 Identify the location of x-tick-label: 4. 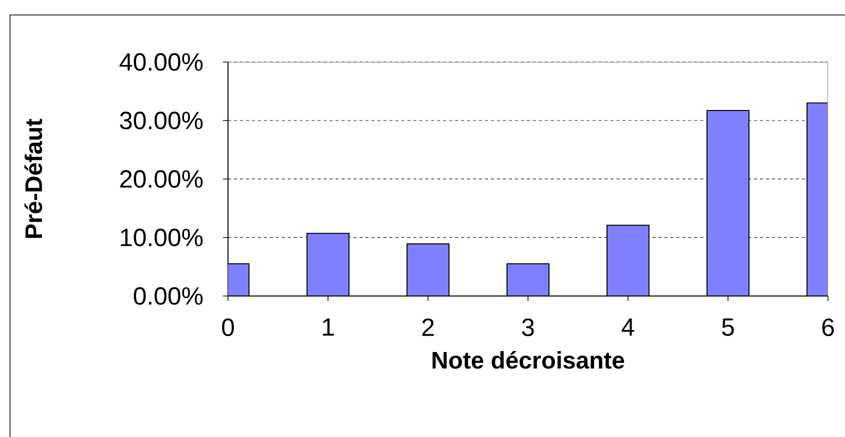
(628, 327).